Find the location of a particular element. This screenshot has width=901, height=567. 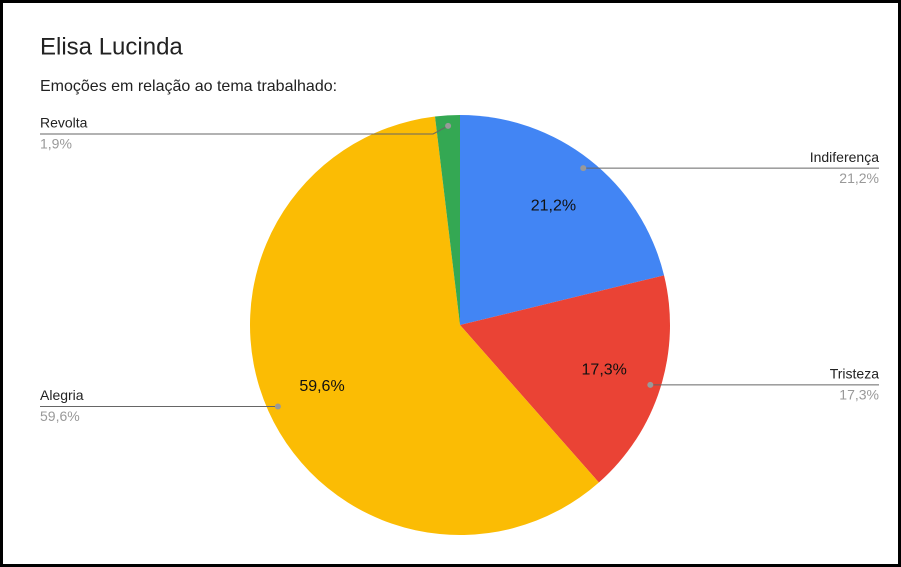

legend-label: Indiferença is located at coordinates (844, 157).